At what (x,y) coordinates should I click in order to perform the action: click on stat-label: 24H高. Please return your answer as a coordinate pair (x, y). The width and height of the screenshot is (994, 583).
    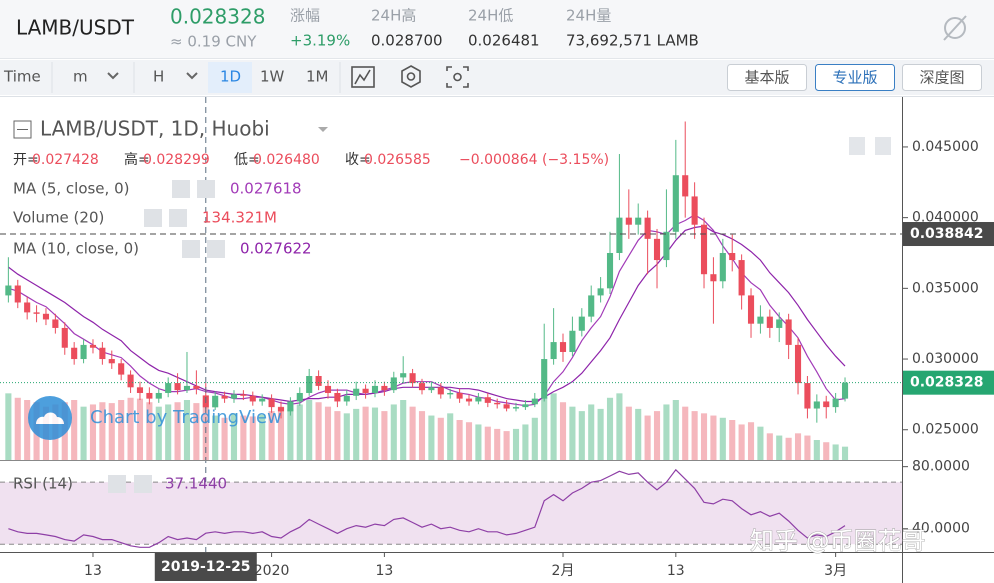
    Looking at the image, I should click on (393, 16).